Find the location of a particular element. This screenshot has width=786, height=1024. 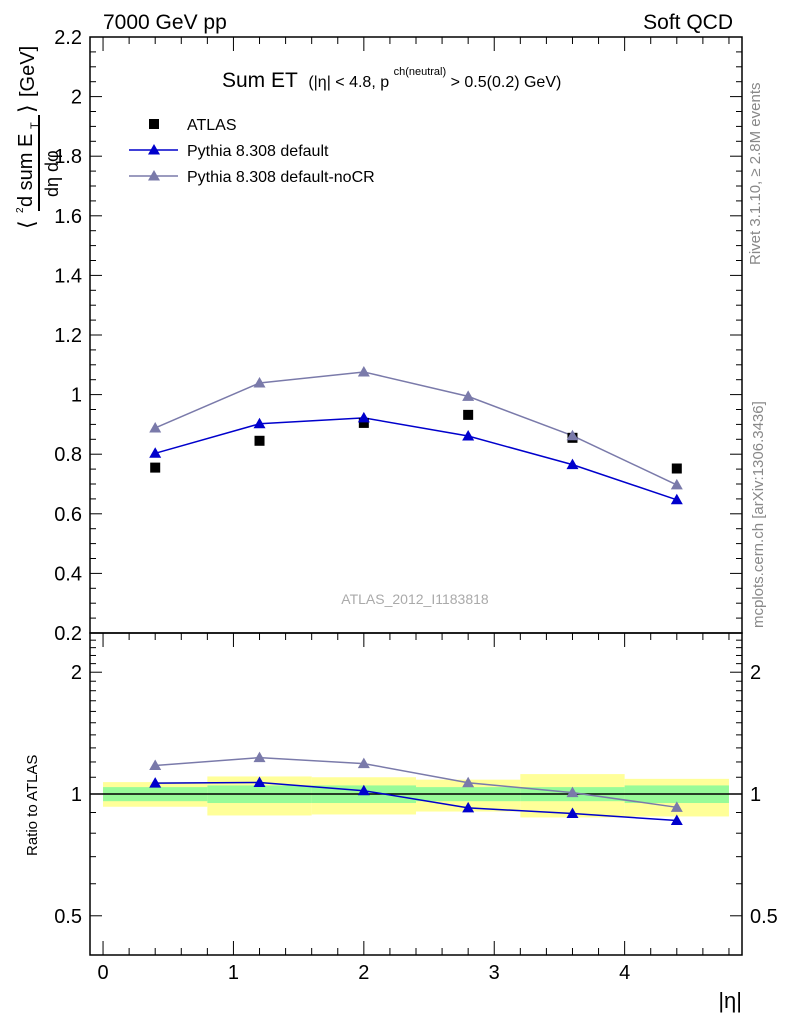

legend-label: Pythia 8.308 default is located at coordinates (258, 151).